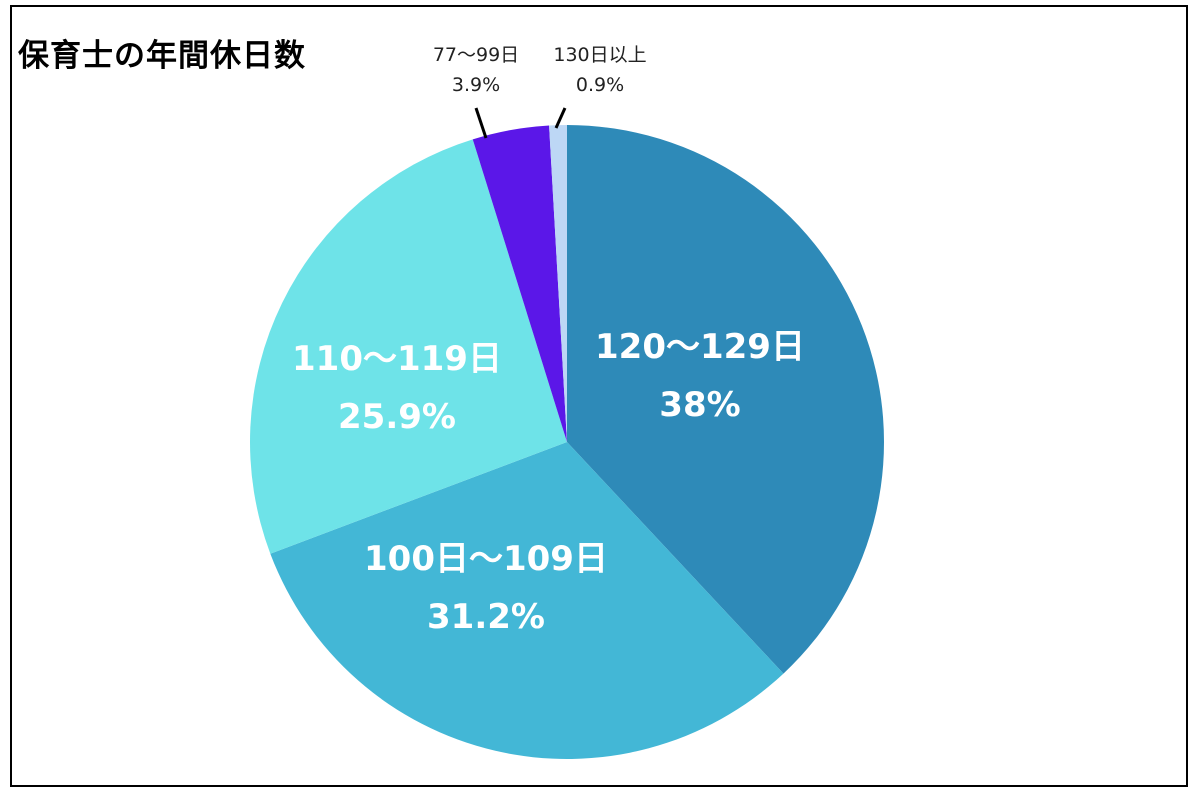 Image resolution: width=1200 pixels, height=800 pixels. I want to click on slice-label-77-99: 77〜99日 3.9%, so click(476, 70).